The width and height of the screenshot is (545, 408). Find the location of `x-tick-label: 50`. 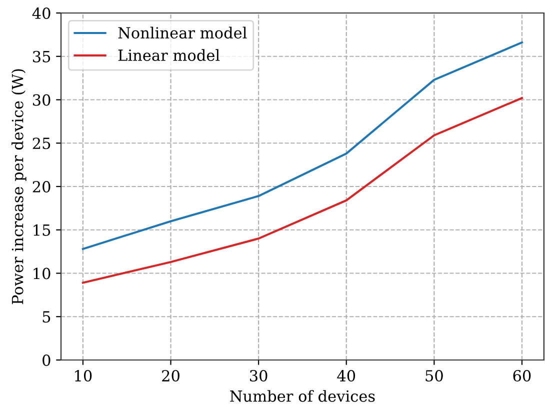

x-tick-label: 50 is located at coordinates (434, 376).